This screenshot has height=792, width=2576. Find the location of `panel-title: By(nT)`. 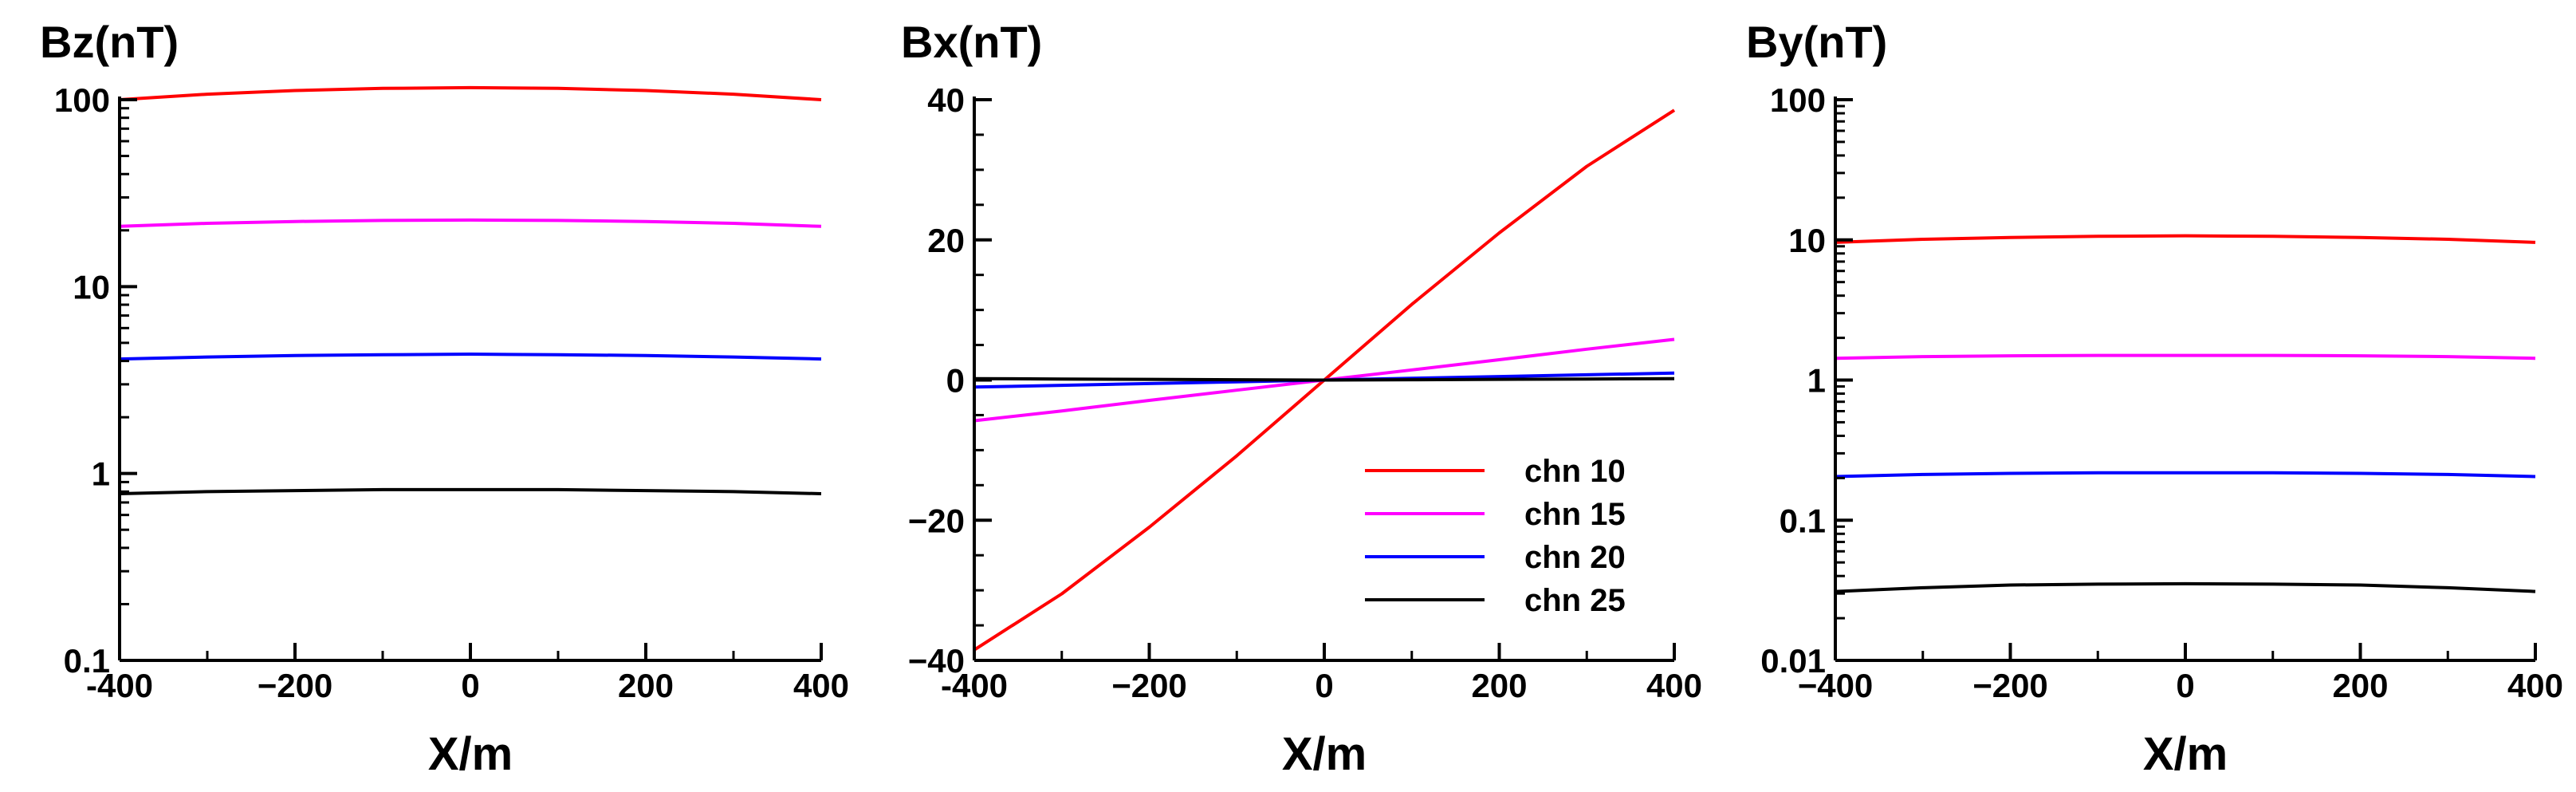

panel-title: By(nT) is located at coordinates (1817, 42).